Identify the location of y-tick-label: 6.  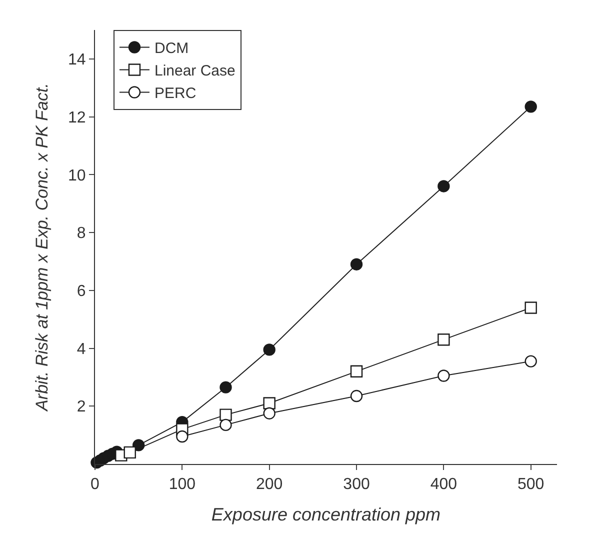
(81, 291).